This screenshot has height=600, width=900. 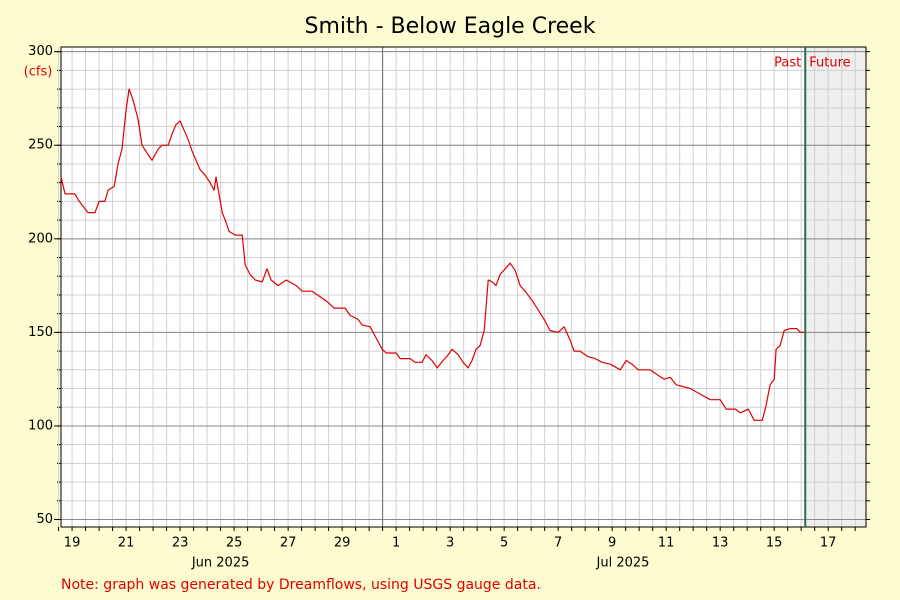 What do you see at coordinates (72, 543) in the screenshot?
I see `x-tick-label: 19` at bounding box center [72, 543].